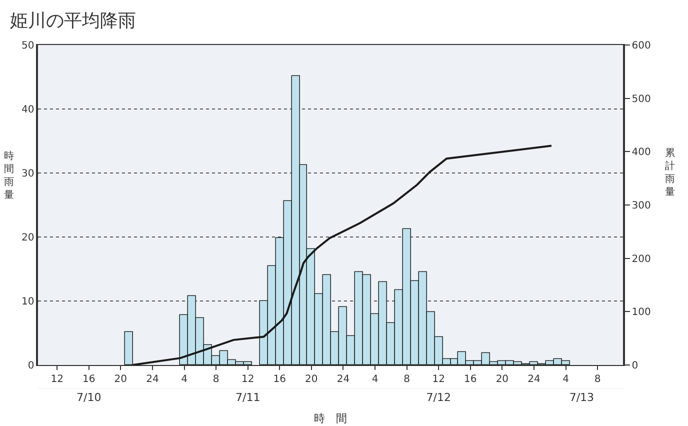 Image resolution: width=688 pixels, height=426 pixels. Describe the element at coordinates (641, 99) in the screenshot. I see `y2-tick-label: 500` at that location.